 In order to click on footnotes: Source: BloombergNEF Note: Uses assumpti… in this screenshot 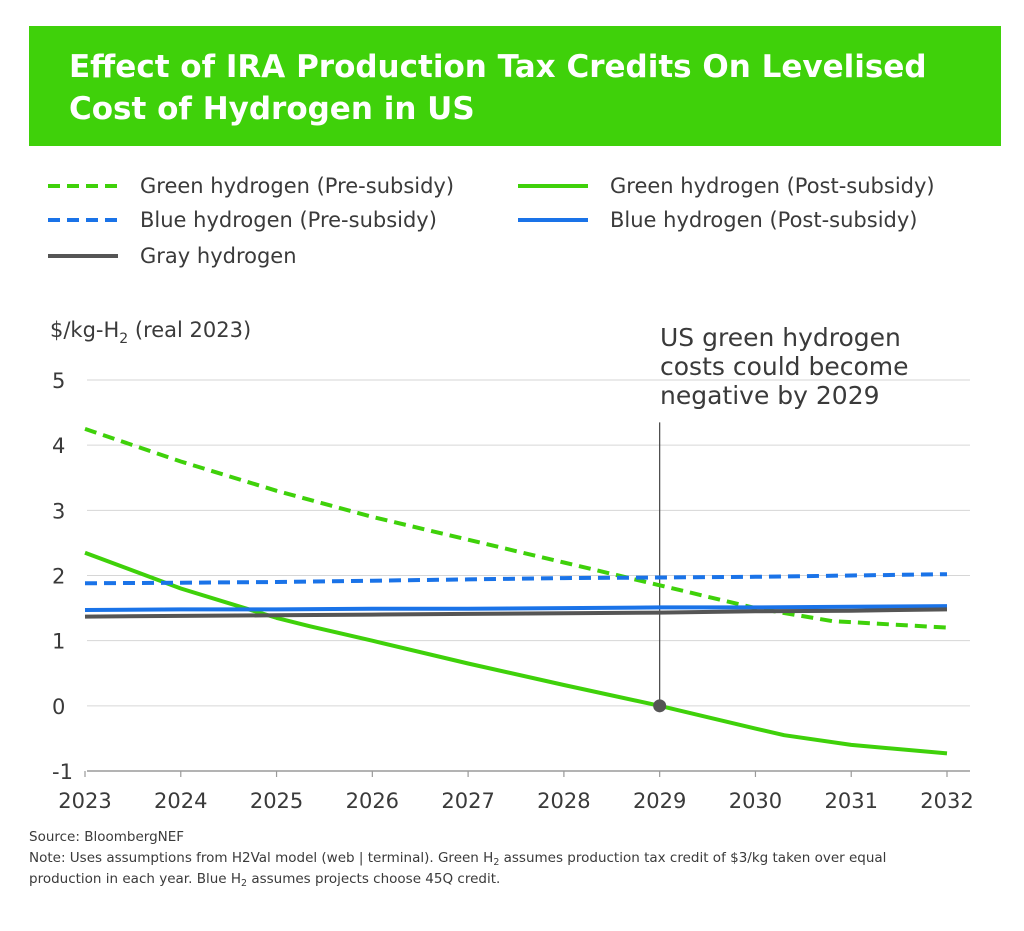, I will do `click(509, 858)`.